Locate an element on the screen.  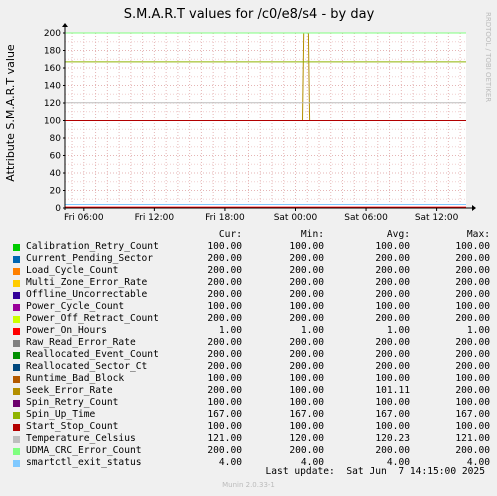
x-tick-label: Fri 18:00 is located at coordinates (225, 218).